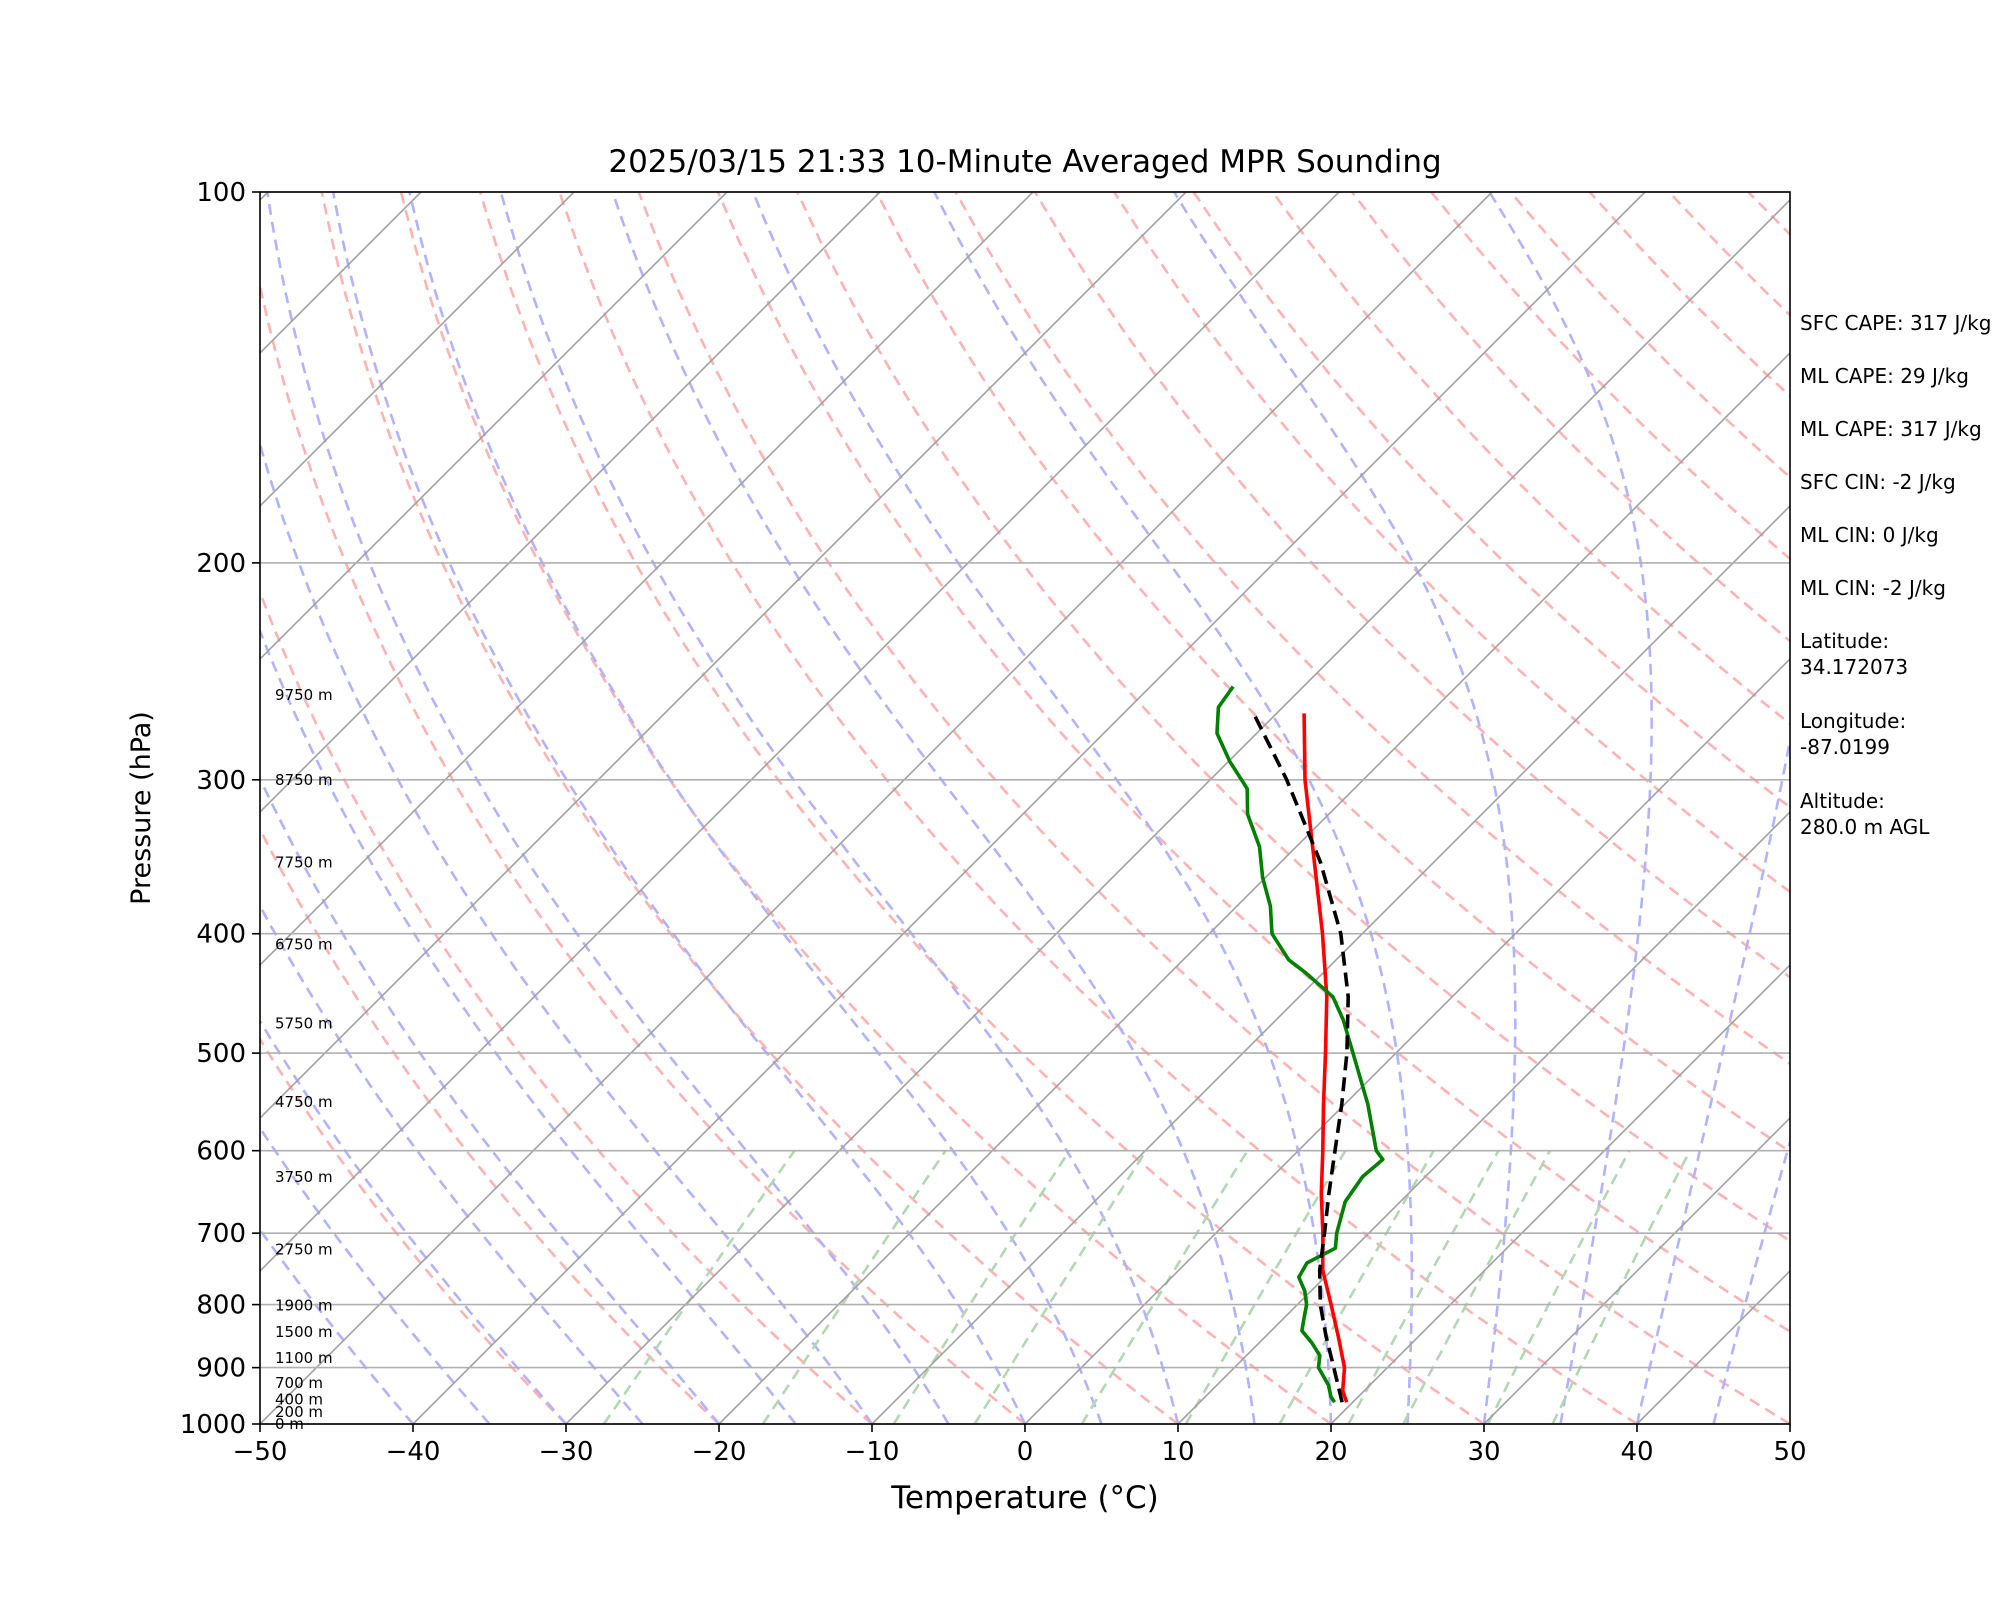 The height and width of the screenshot is (1605, 2000). Describe the element at coordinates (221, 564) in the screenshot. I see `y-tick-label: 200` at that location.